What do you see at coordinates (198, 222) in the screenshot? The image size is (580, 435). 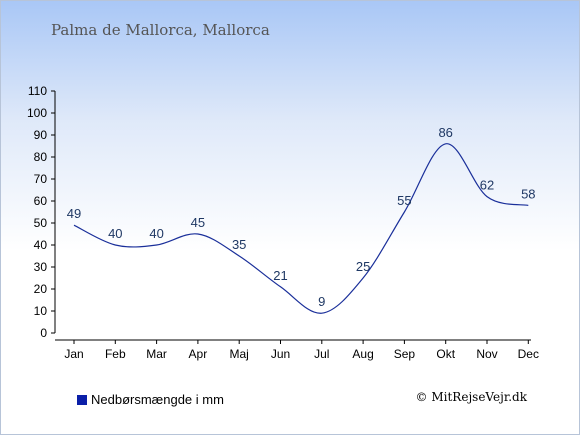 I see `data-label: 45` at bounding box center [198, 222].